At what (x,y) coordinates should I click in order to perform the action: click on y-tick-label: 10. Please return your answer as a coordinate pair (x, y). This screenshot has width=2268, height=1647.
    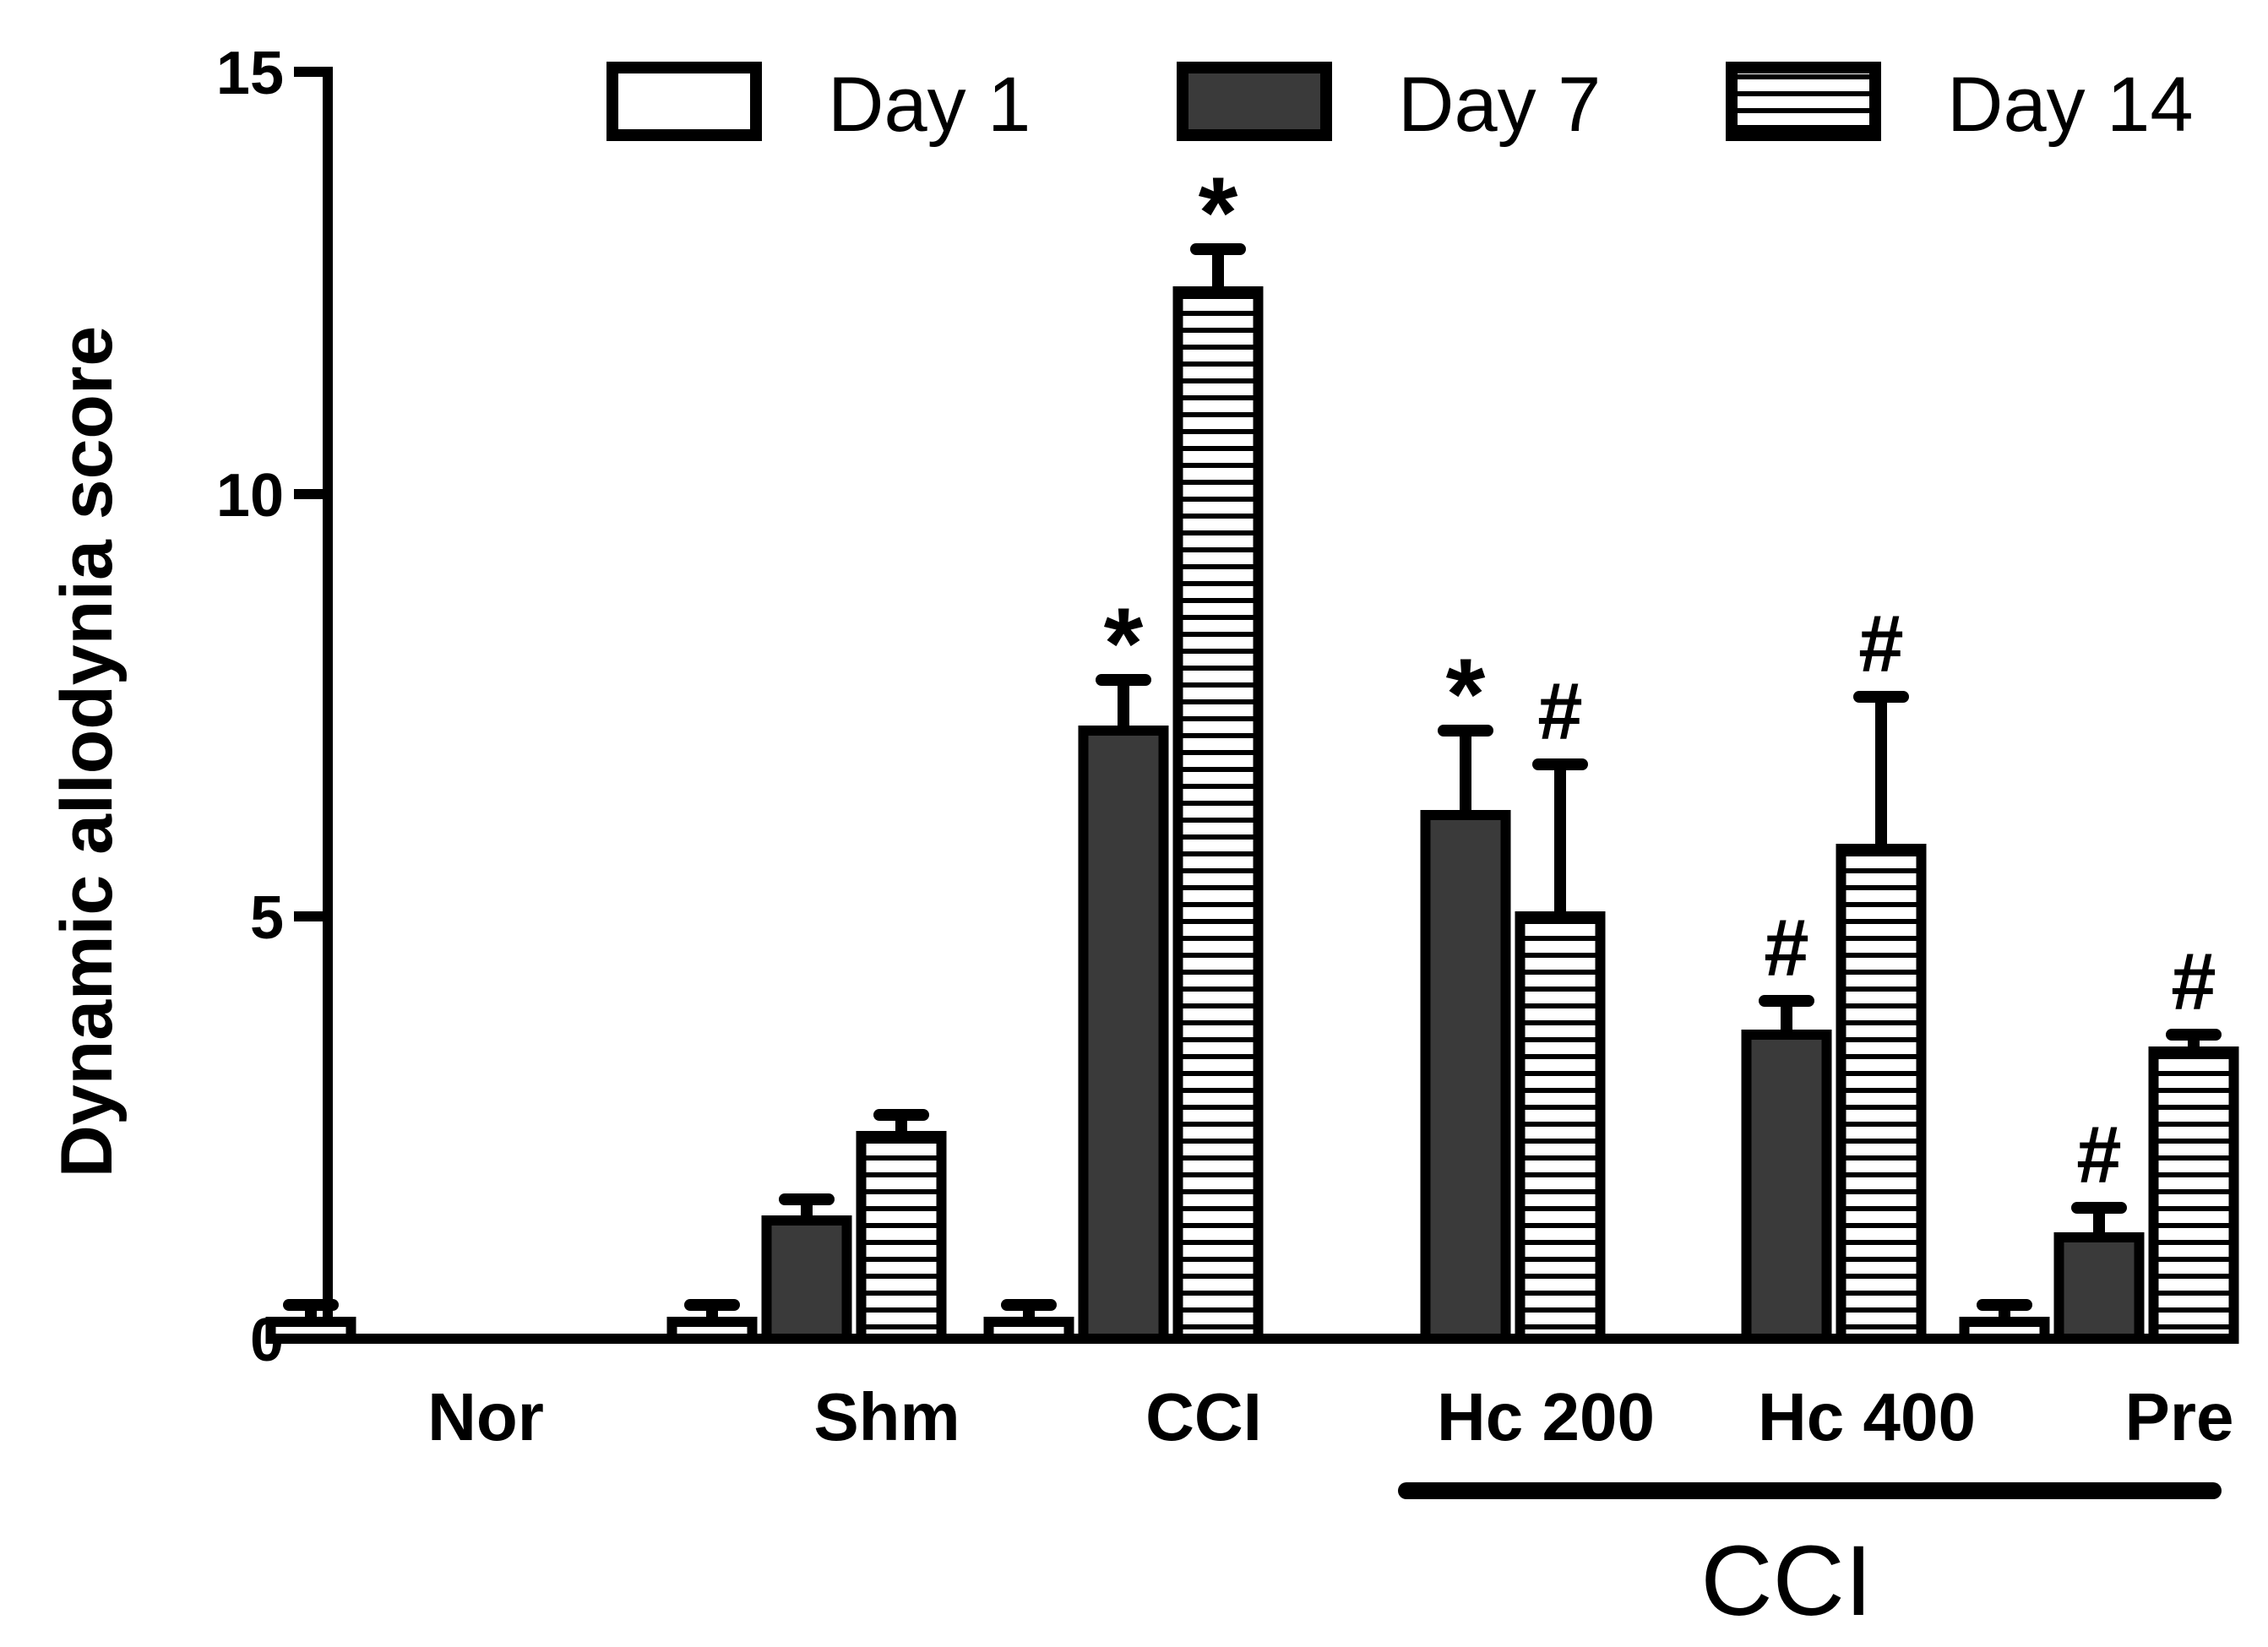
    Looking at the image, I should click on (250, 496).